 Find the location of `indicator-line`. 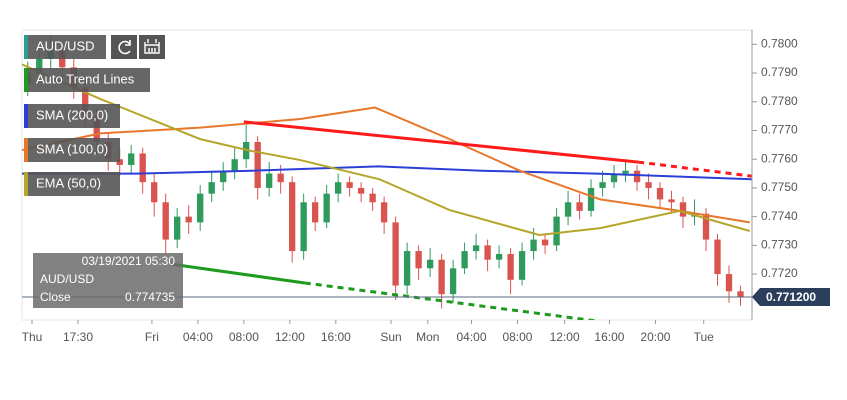

indicator-line is located at coordinates (387, 173).